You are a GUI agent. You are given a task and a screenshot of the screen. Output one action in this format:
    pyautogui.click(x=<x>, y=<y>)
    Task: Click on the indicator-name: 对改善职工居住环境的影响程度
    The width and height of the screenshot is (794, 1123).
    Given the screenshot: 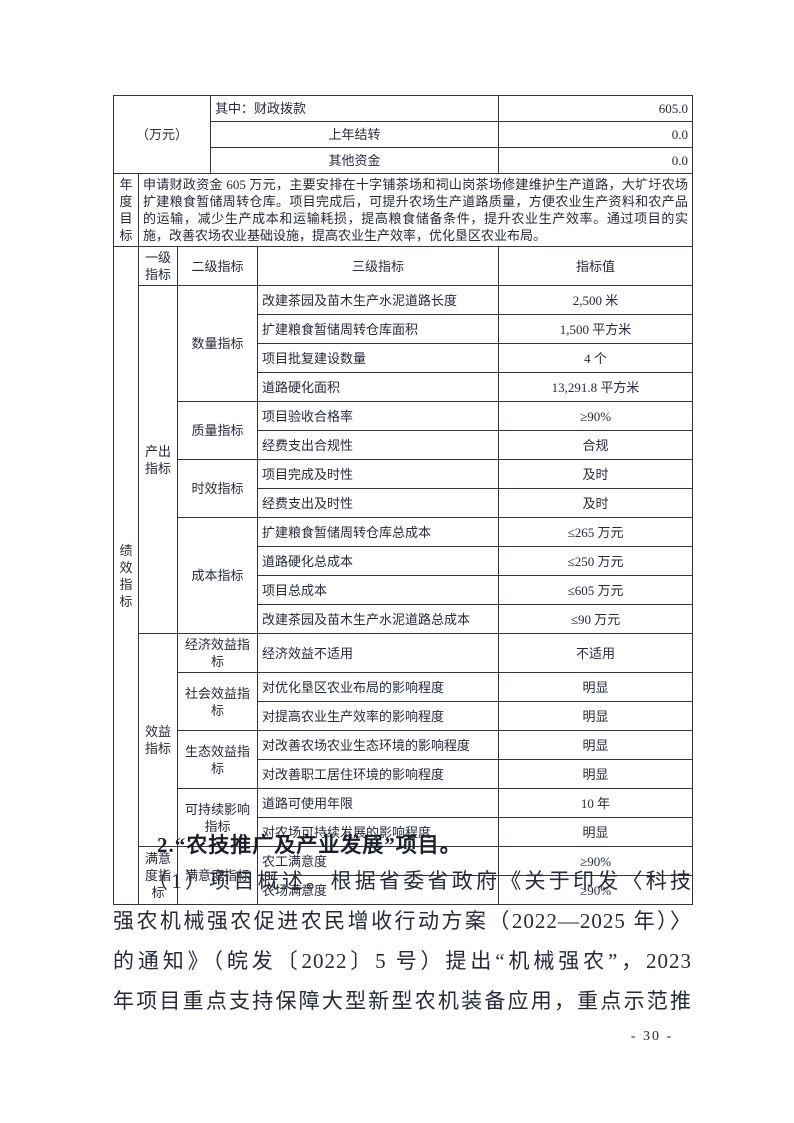 What is the action you would take?
    pyautogui.click(x=378, y=774)
    